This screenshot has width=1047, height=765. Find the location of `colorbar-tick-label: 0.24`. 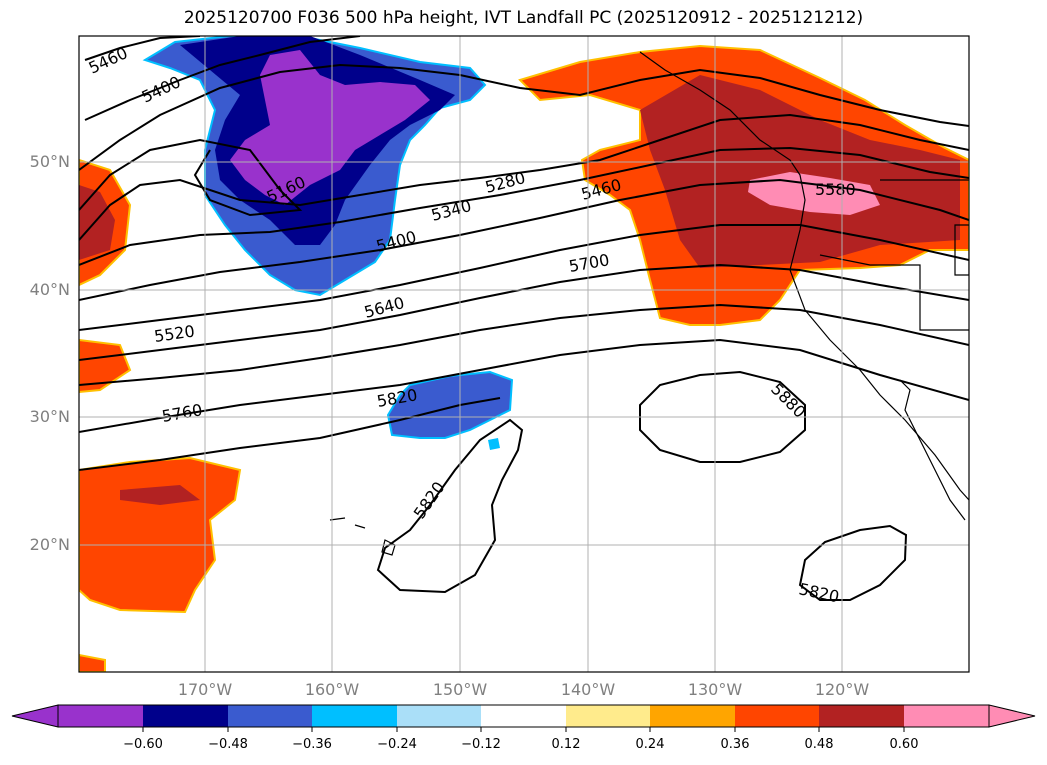

colorbar-tick-label: 0.24 is located at coordinates (650, 744).